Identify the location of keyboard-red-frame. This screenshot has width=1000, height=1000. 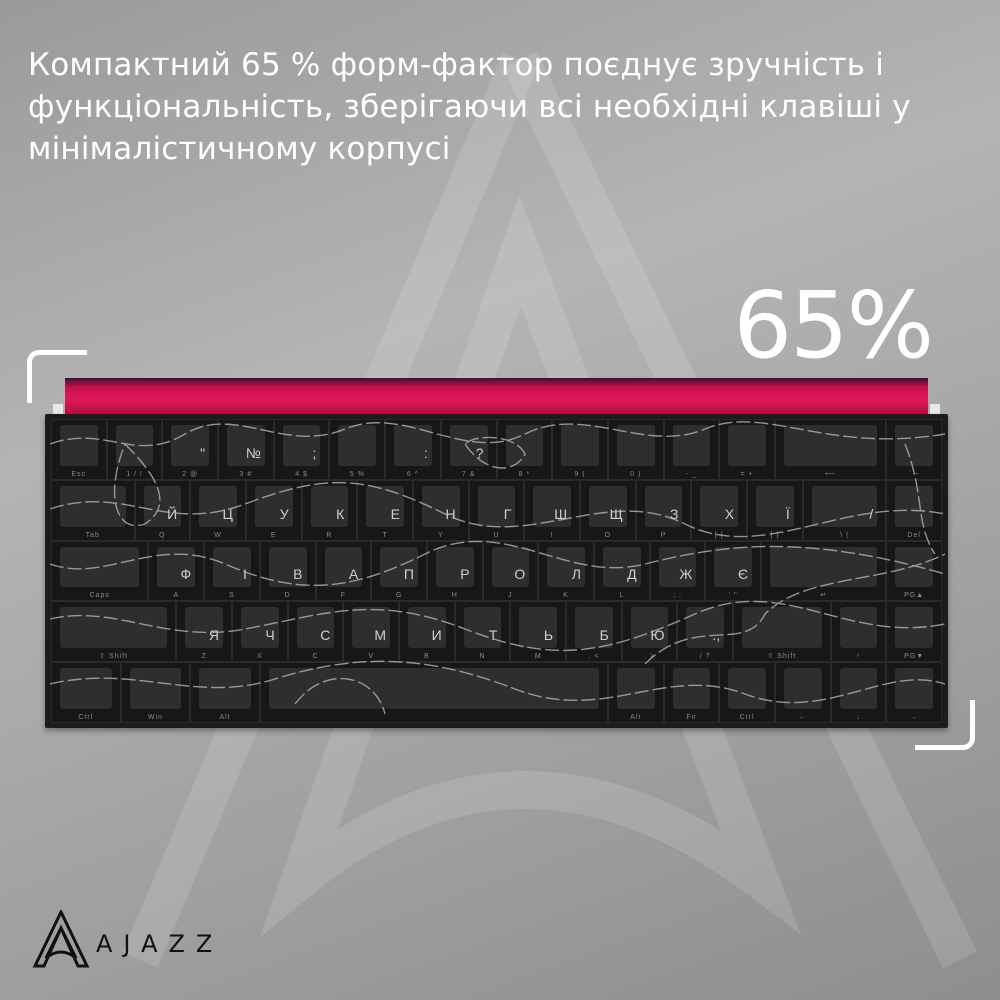
(496, 396).